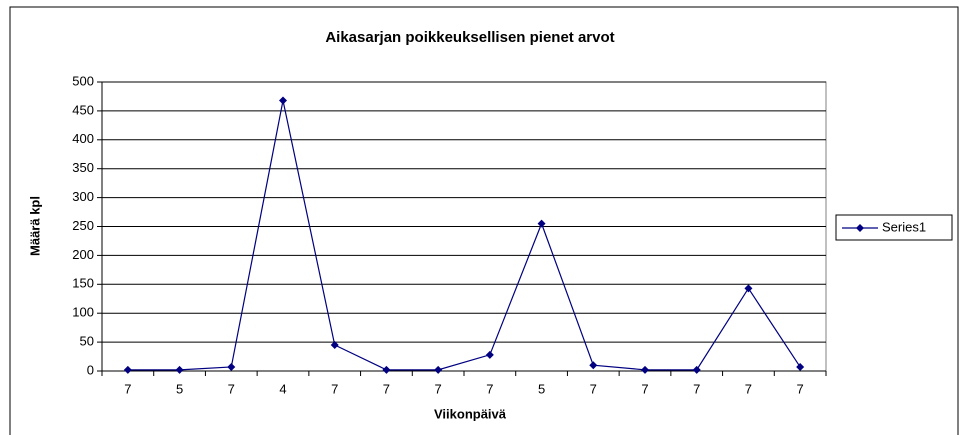  I want to click on x-tick-label: 4, so click(282, 388).